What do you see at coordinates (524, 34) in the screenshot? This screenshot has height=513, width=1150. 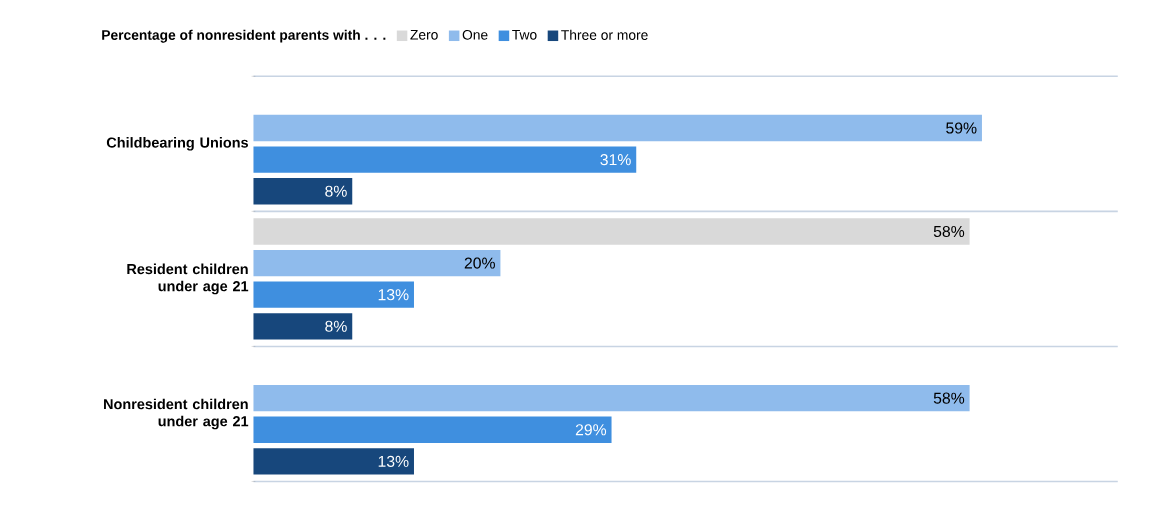 I see `legend-label: Two` at bounding box center [524, 34].